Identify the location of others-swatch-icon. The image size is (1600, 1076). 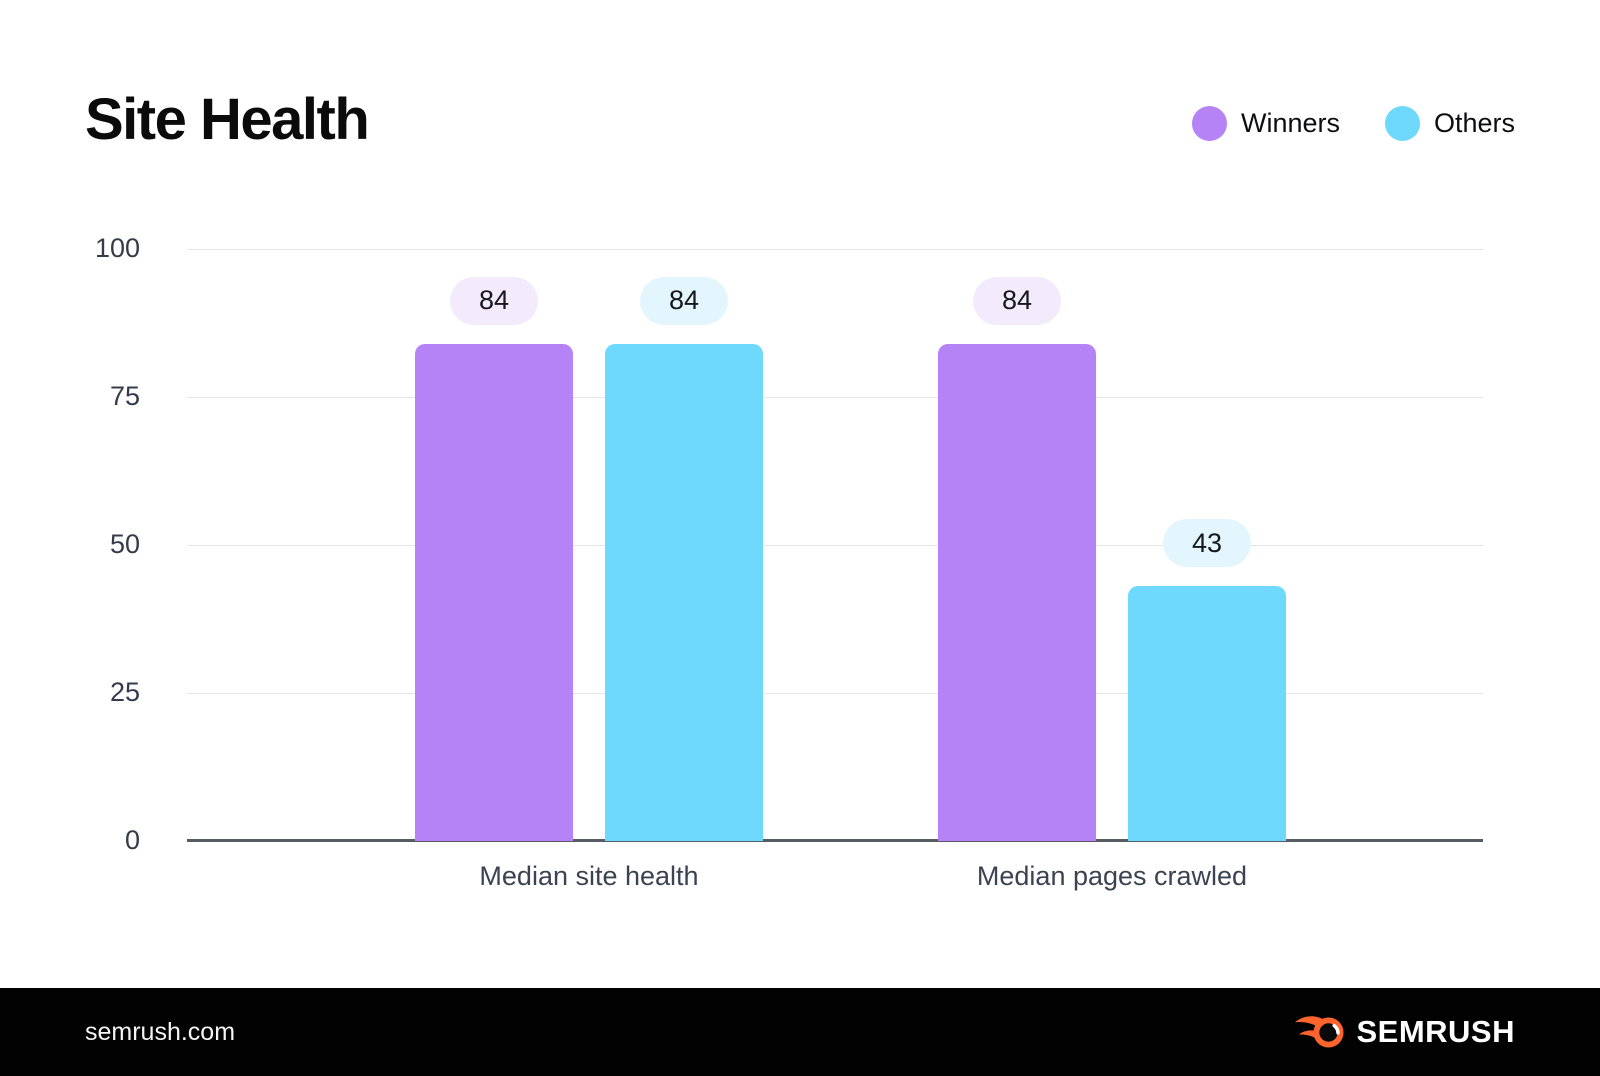
(1402, 123).